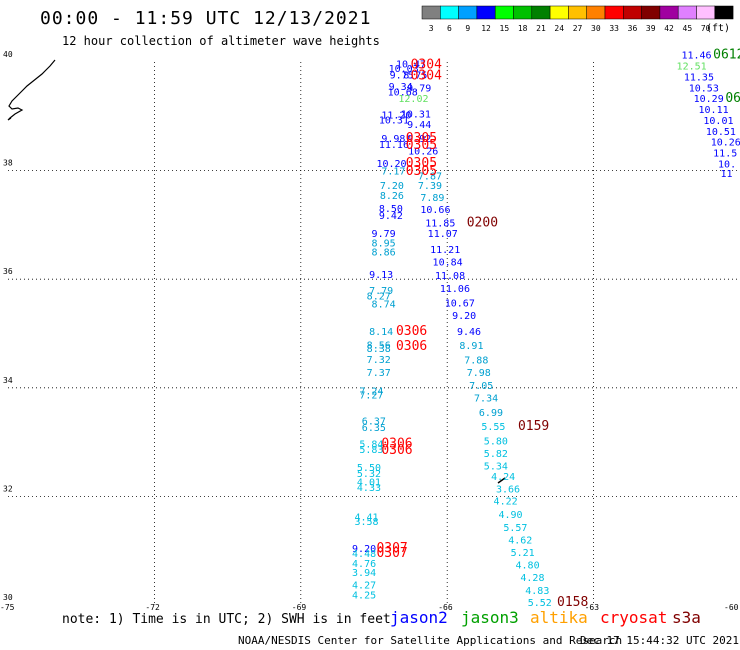 The height and width of the screenshot is (650, 740). What do you see at coordinates (379, 349) in the screenshot?
I see `swh-value-label: 8.38` at bounding box center [379, 349].